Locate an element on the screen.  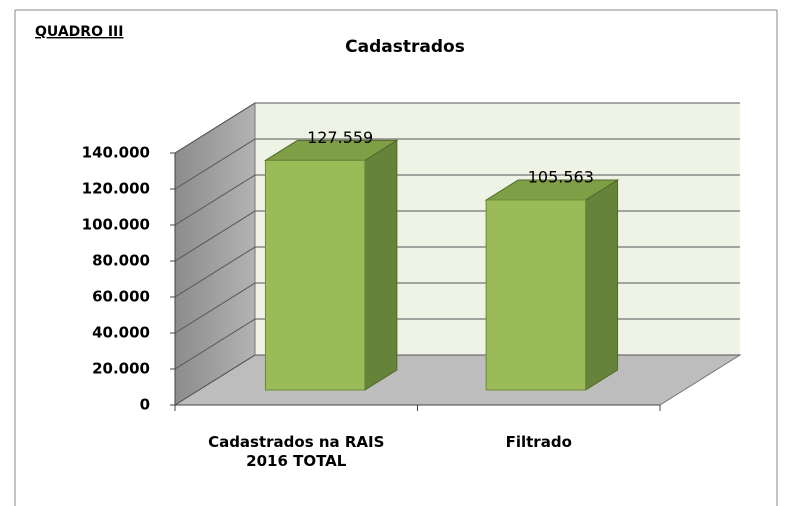
y-tick-label: 60.000 is located at coordinates (121, 297).